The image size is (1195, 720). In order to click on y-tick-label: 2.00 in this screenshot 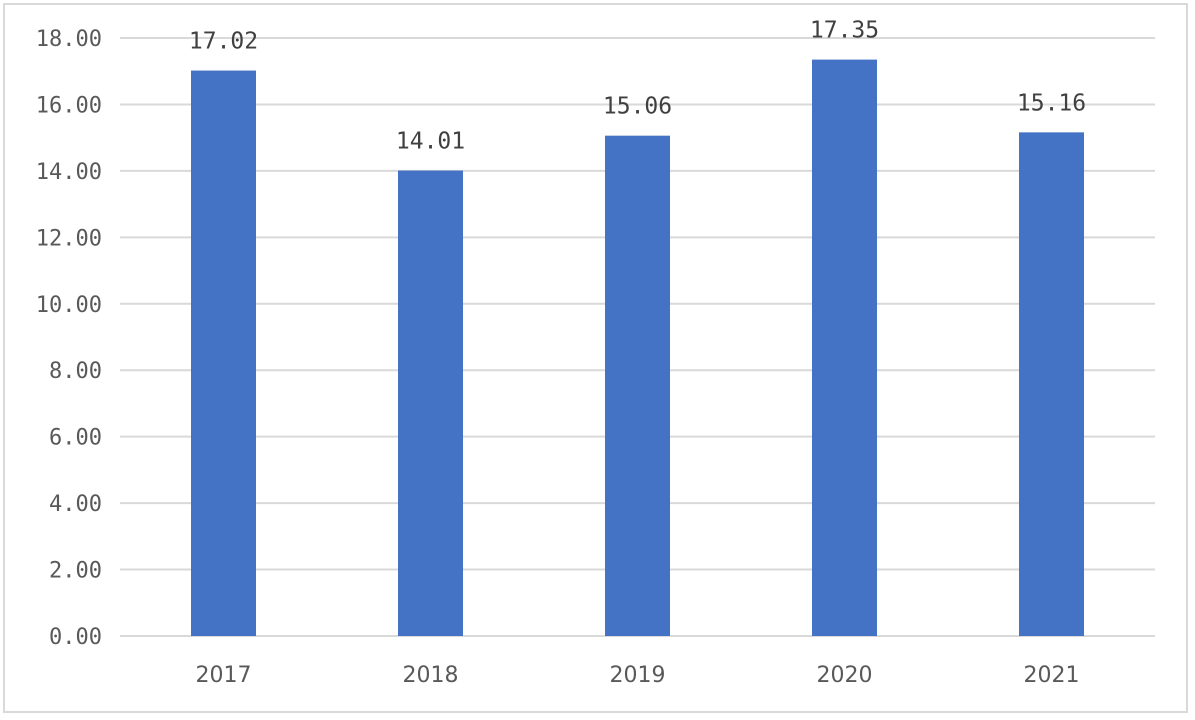, I will do `click(75, 571)`.